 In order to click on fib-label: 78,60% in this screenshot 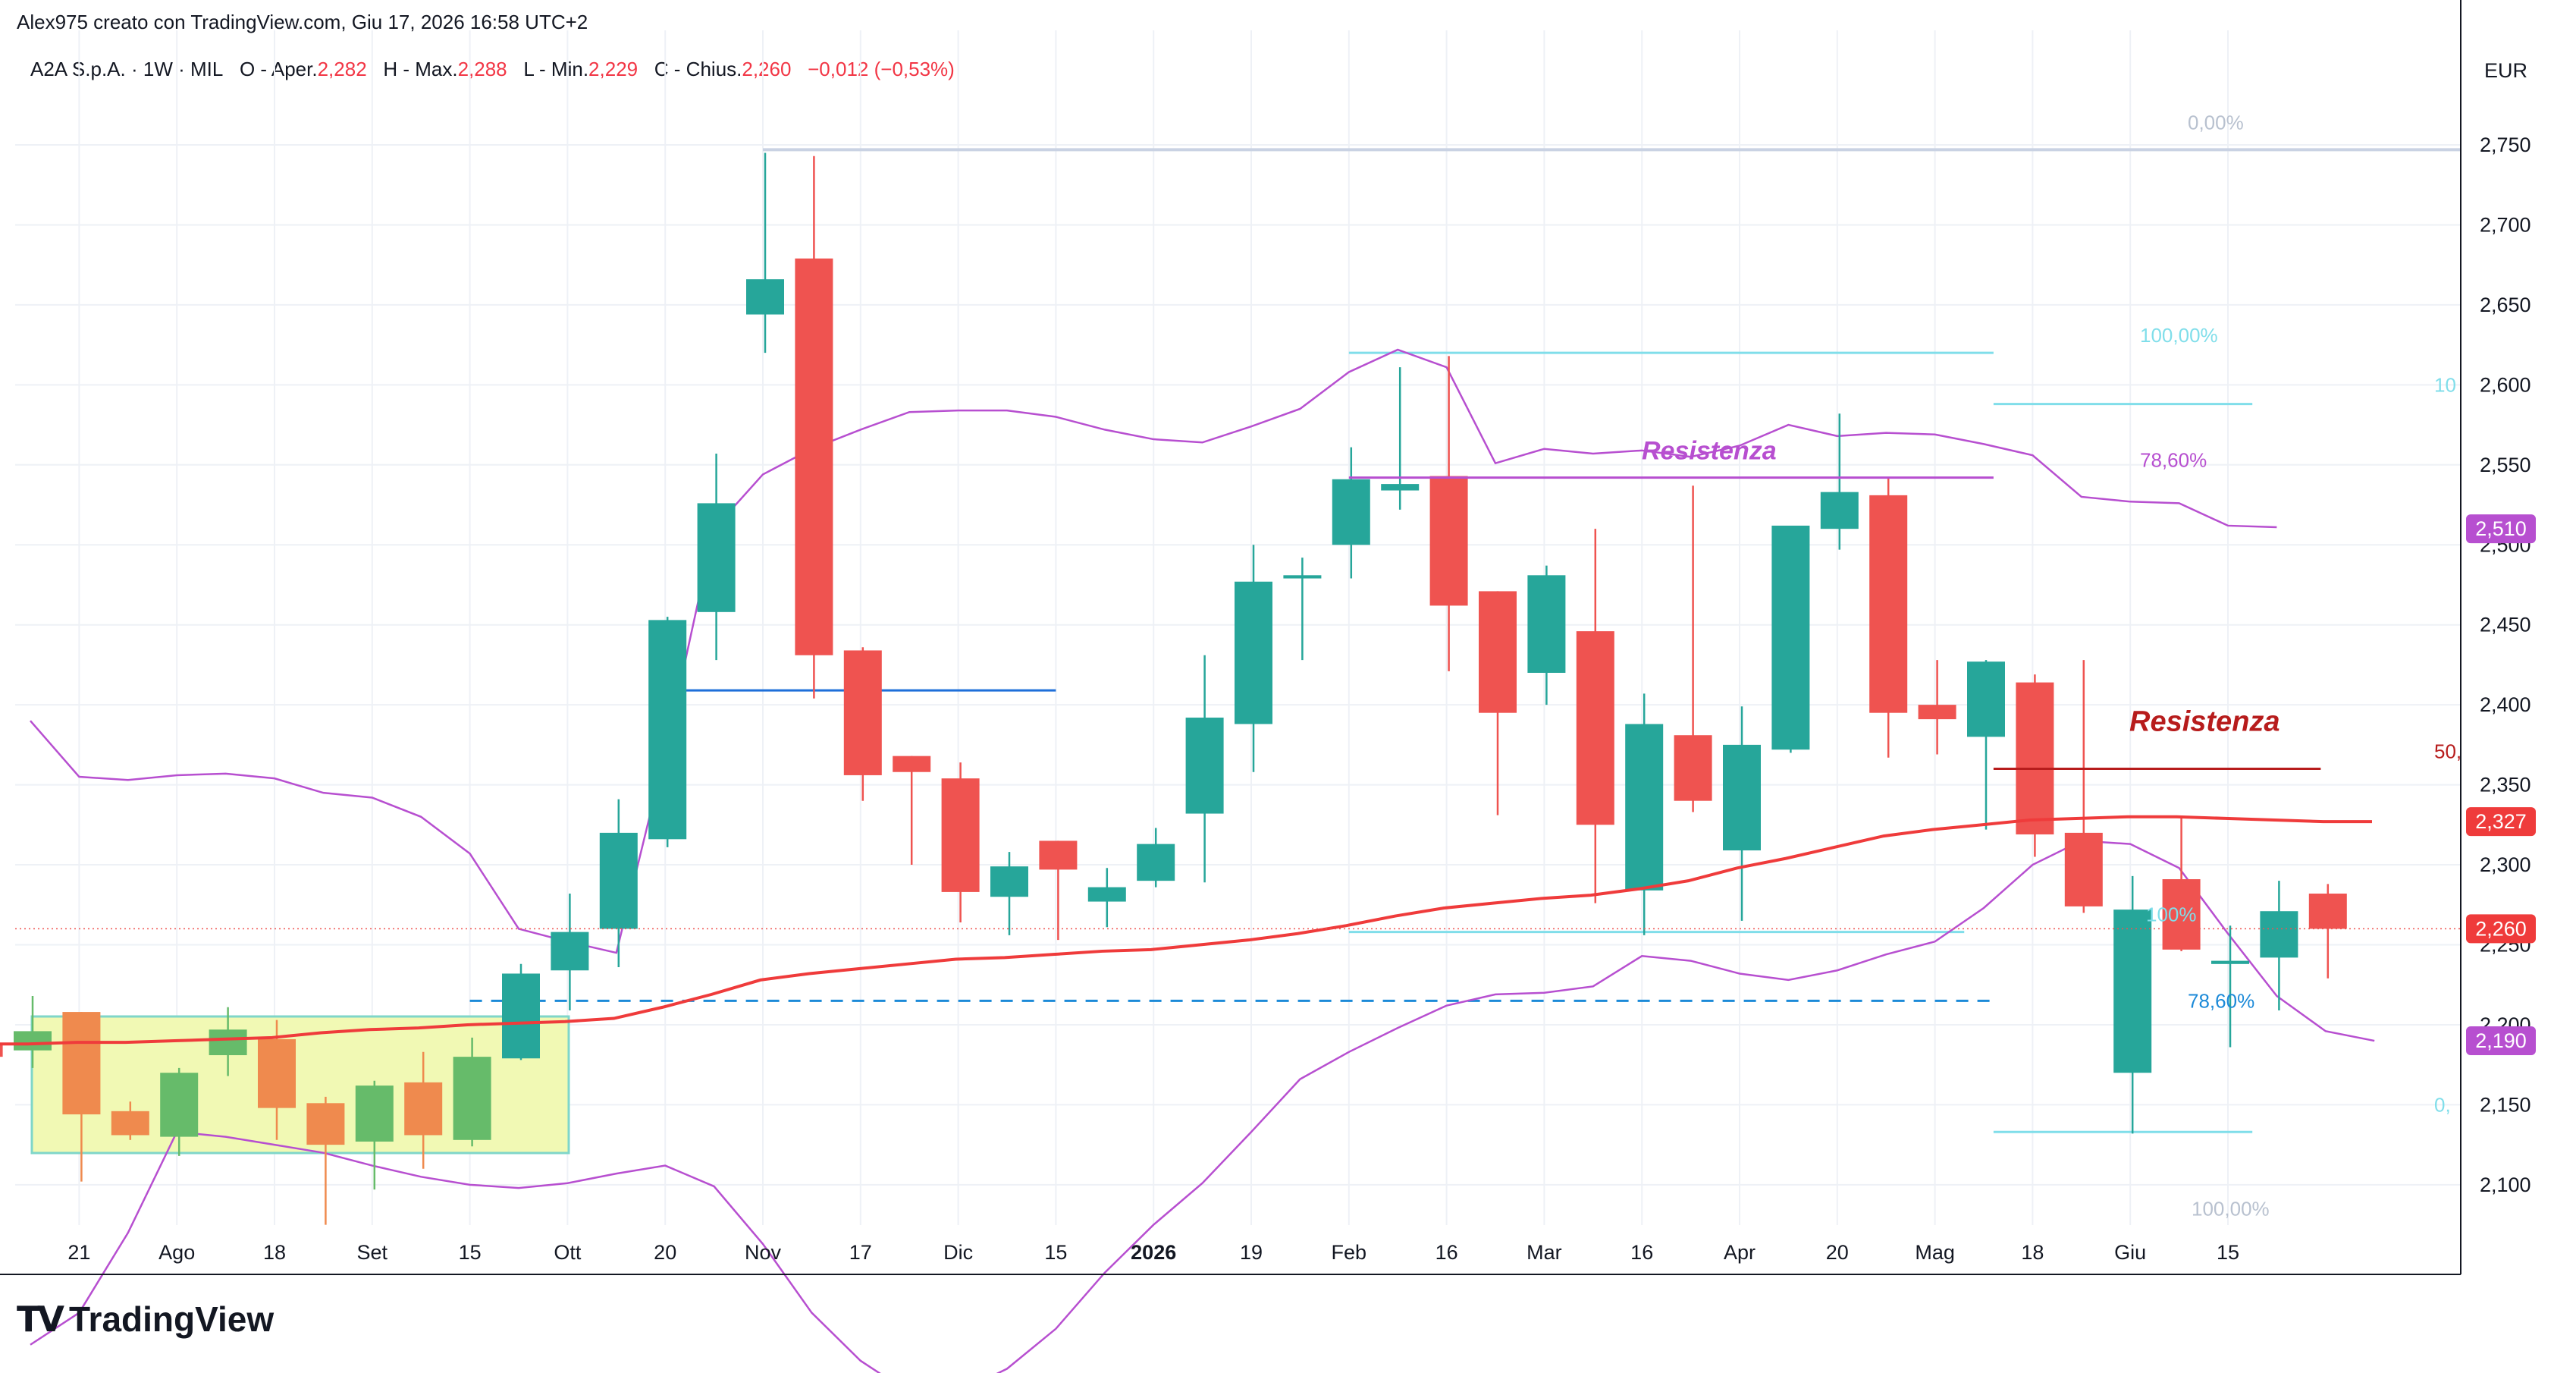, I will do `click(2173, 460)`.